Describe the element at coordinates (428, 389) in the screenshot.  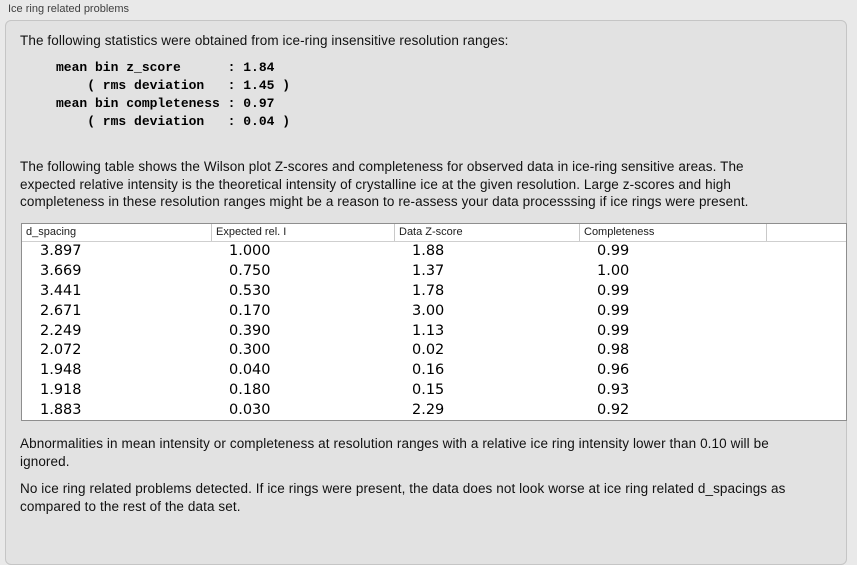
I see `cell-data-z-score: 0.15` at that location.